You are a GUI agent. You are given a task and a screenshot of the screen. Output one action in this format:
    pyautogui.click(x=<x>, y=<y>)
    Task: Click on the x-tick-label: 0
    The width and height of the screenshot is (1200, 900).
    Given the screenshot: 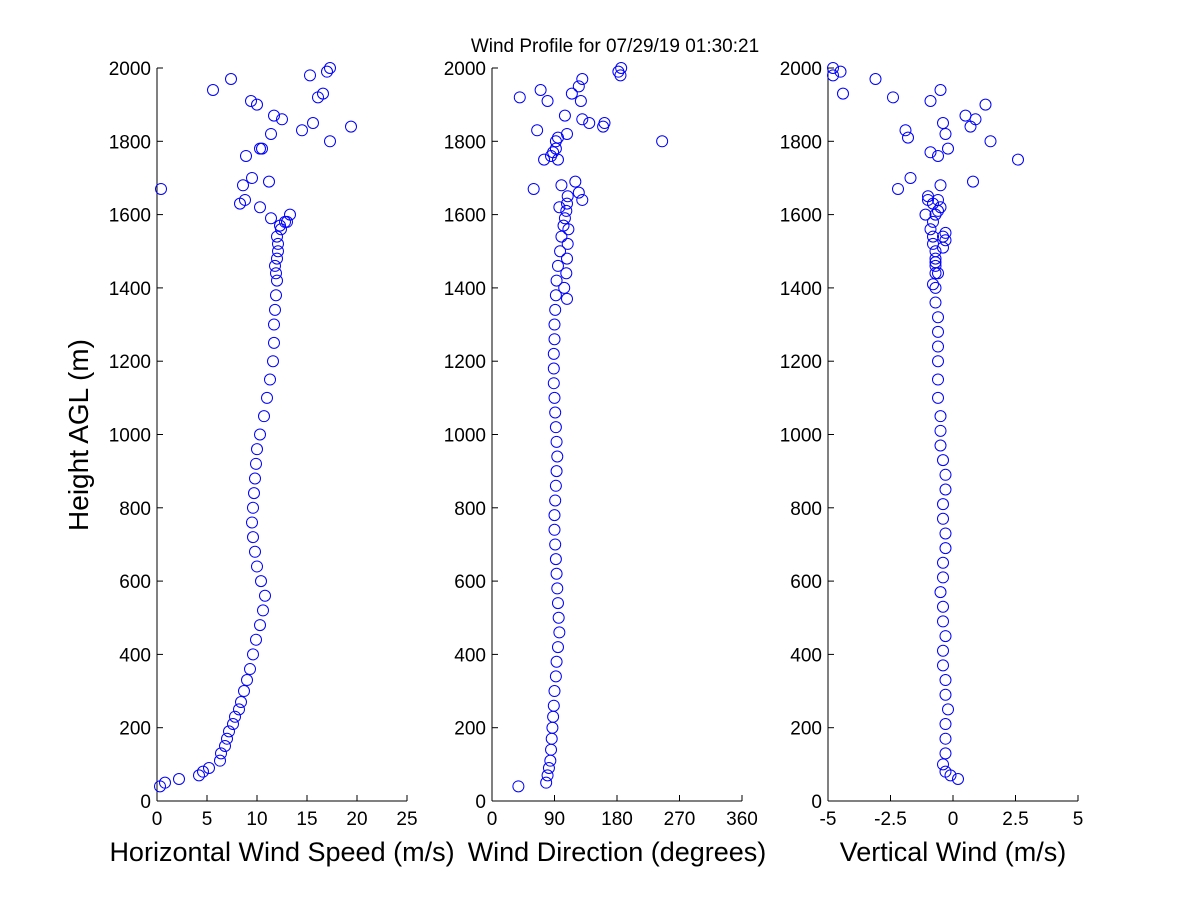 What is the action you would take?
    pyautogui.click(x=492, y=819)
    